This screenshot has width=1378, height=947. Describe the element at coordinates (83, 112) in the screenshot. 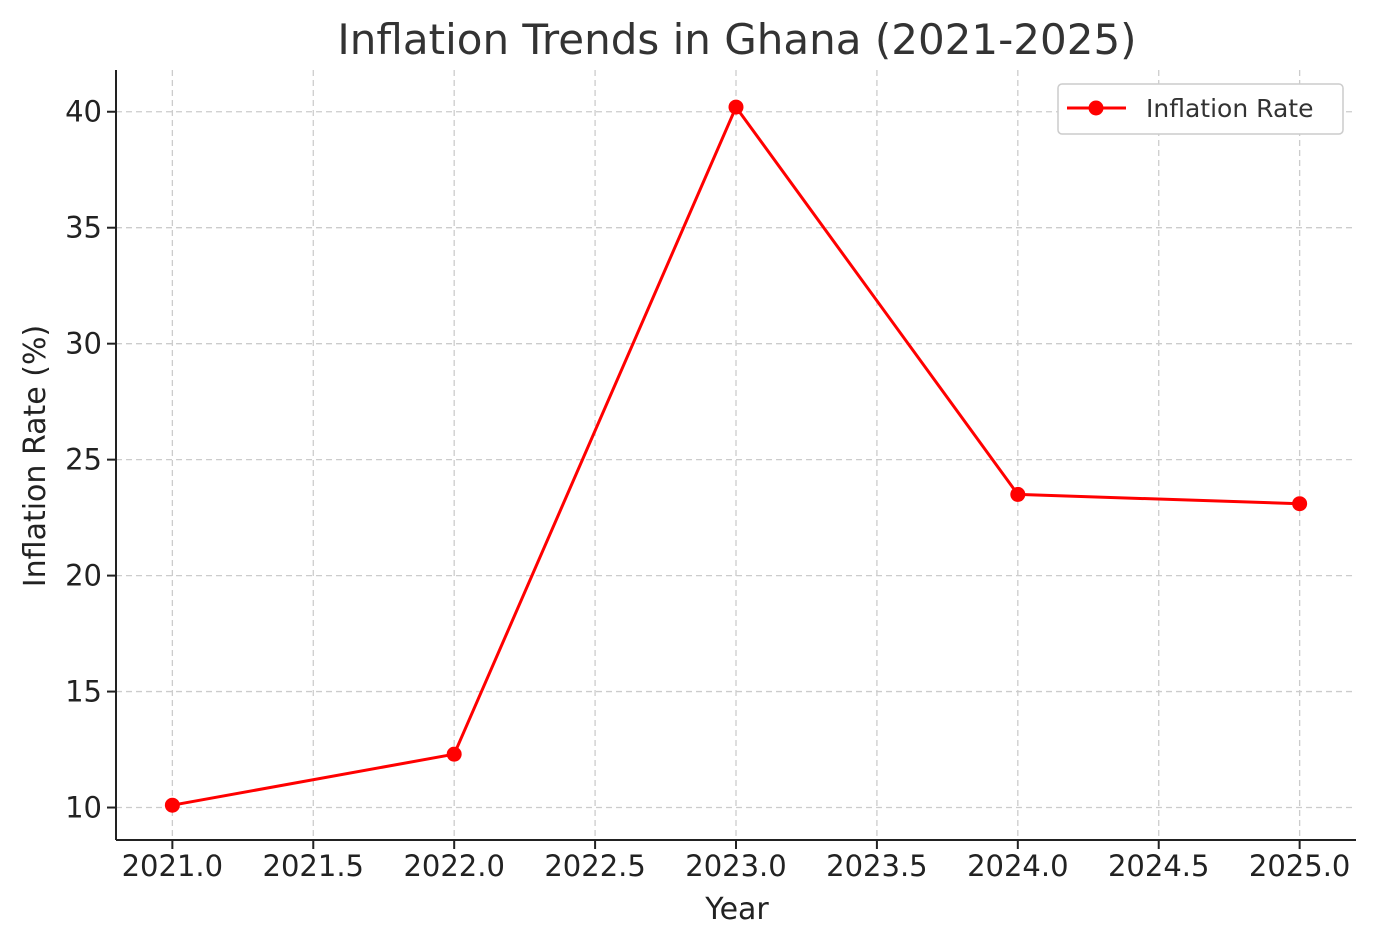

I see `y-tick-label: 40` at that location.